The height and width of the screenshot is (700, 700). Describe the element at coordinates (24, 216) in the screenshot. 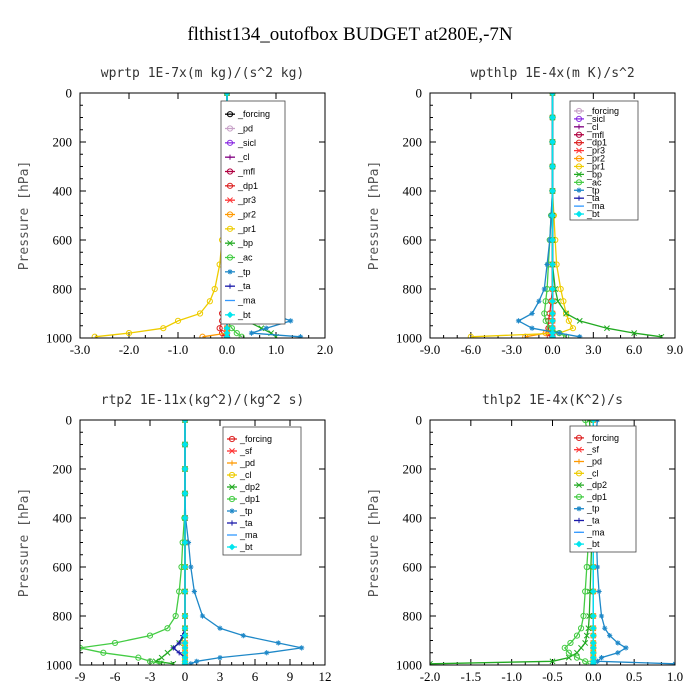

I see `y-axis-label: Pressure [hPa]` at that location.